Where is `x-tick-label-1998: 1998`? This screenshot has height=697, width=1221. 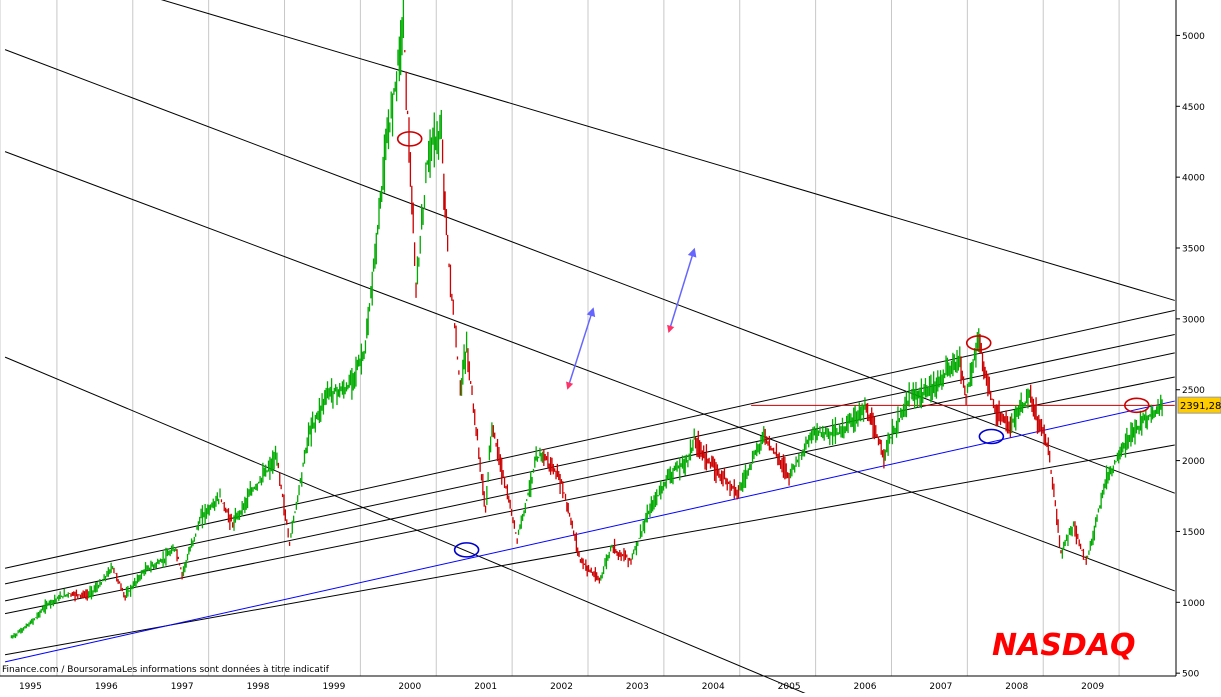
x-tick-label-1998: 1998 is located at coordinates (258, 687).